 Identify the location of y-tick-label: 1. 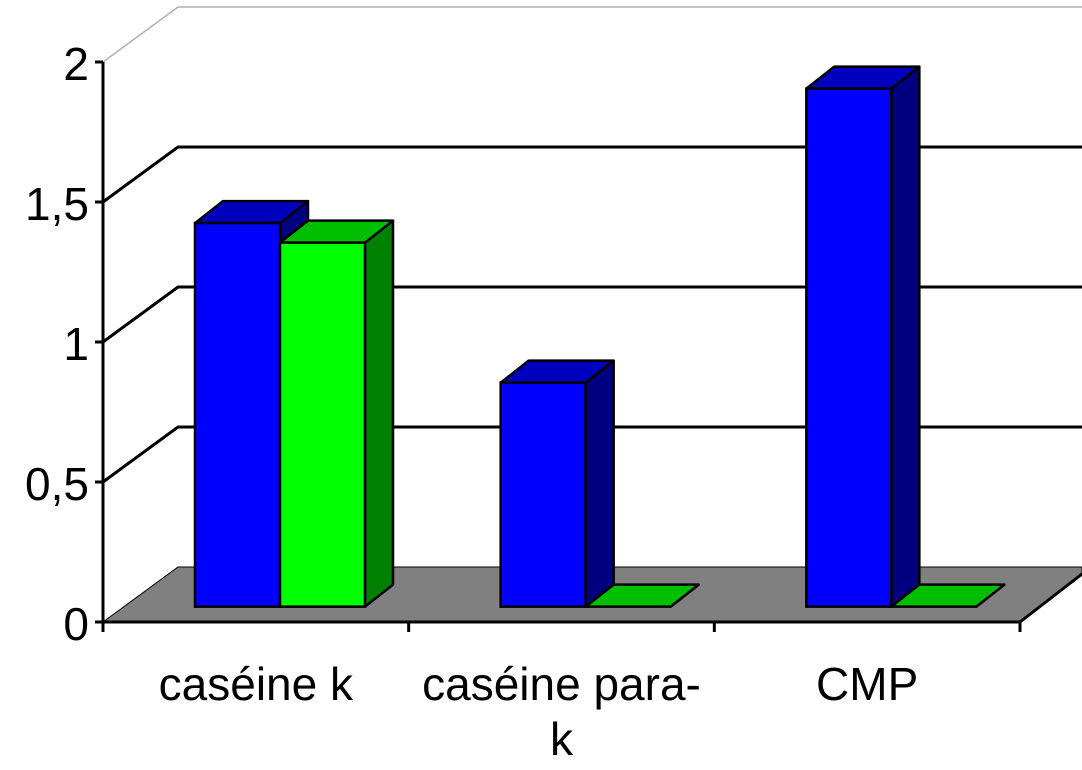
(76, 344).